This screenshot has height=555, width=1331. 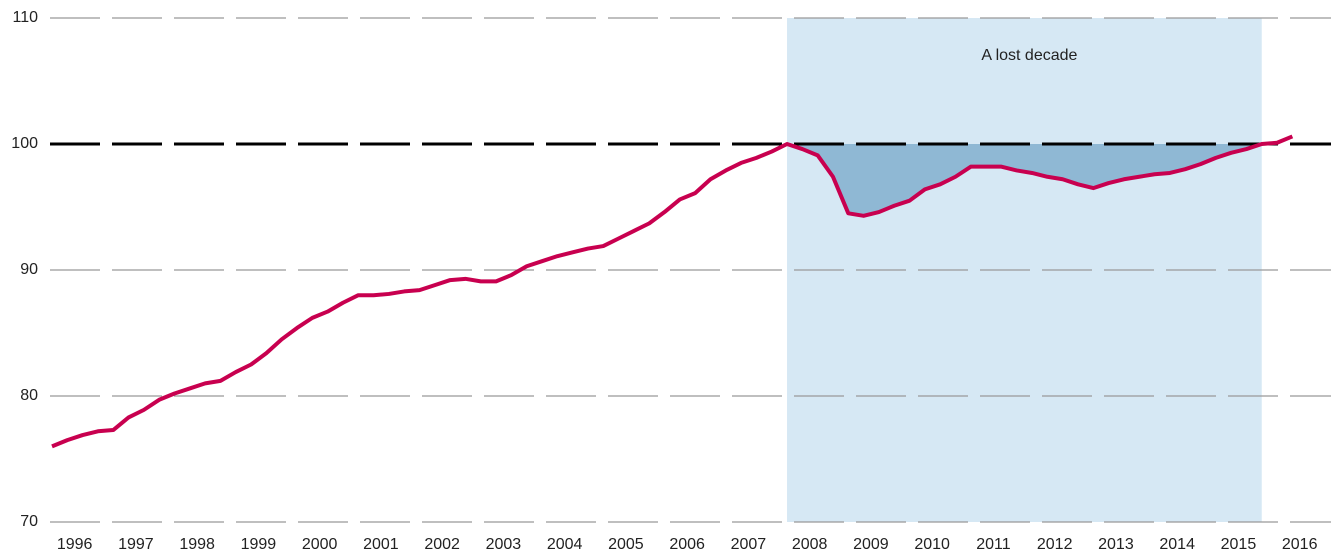 I want to click on y-tick-label: 90, so click(x=29, y=269).